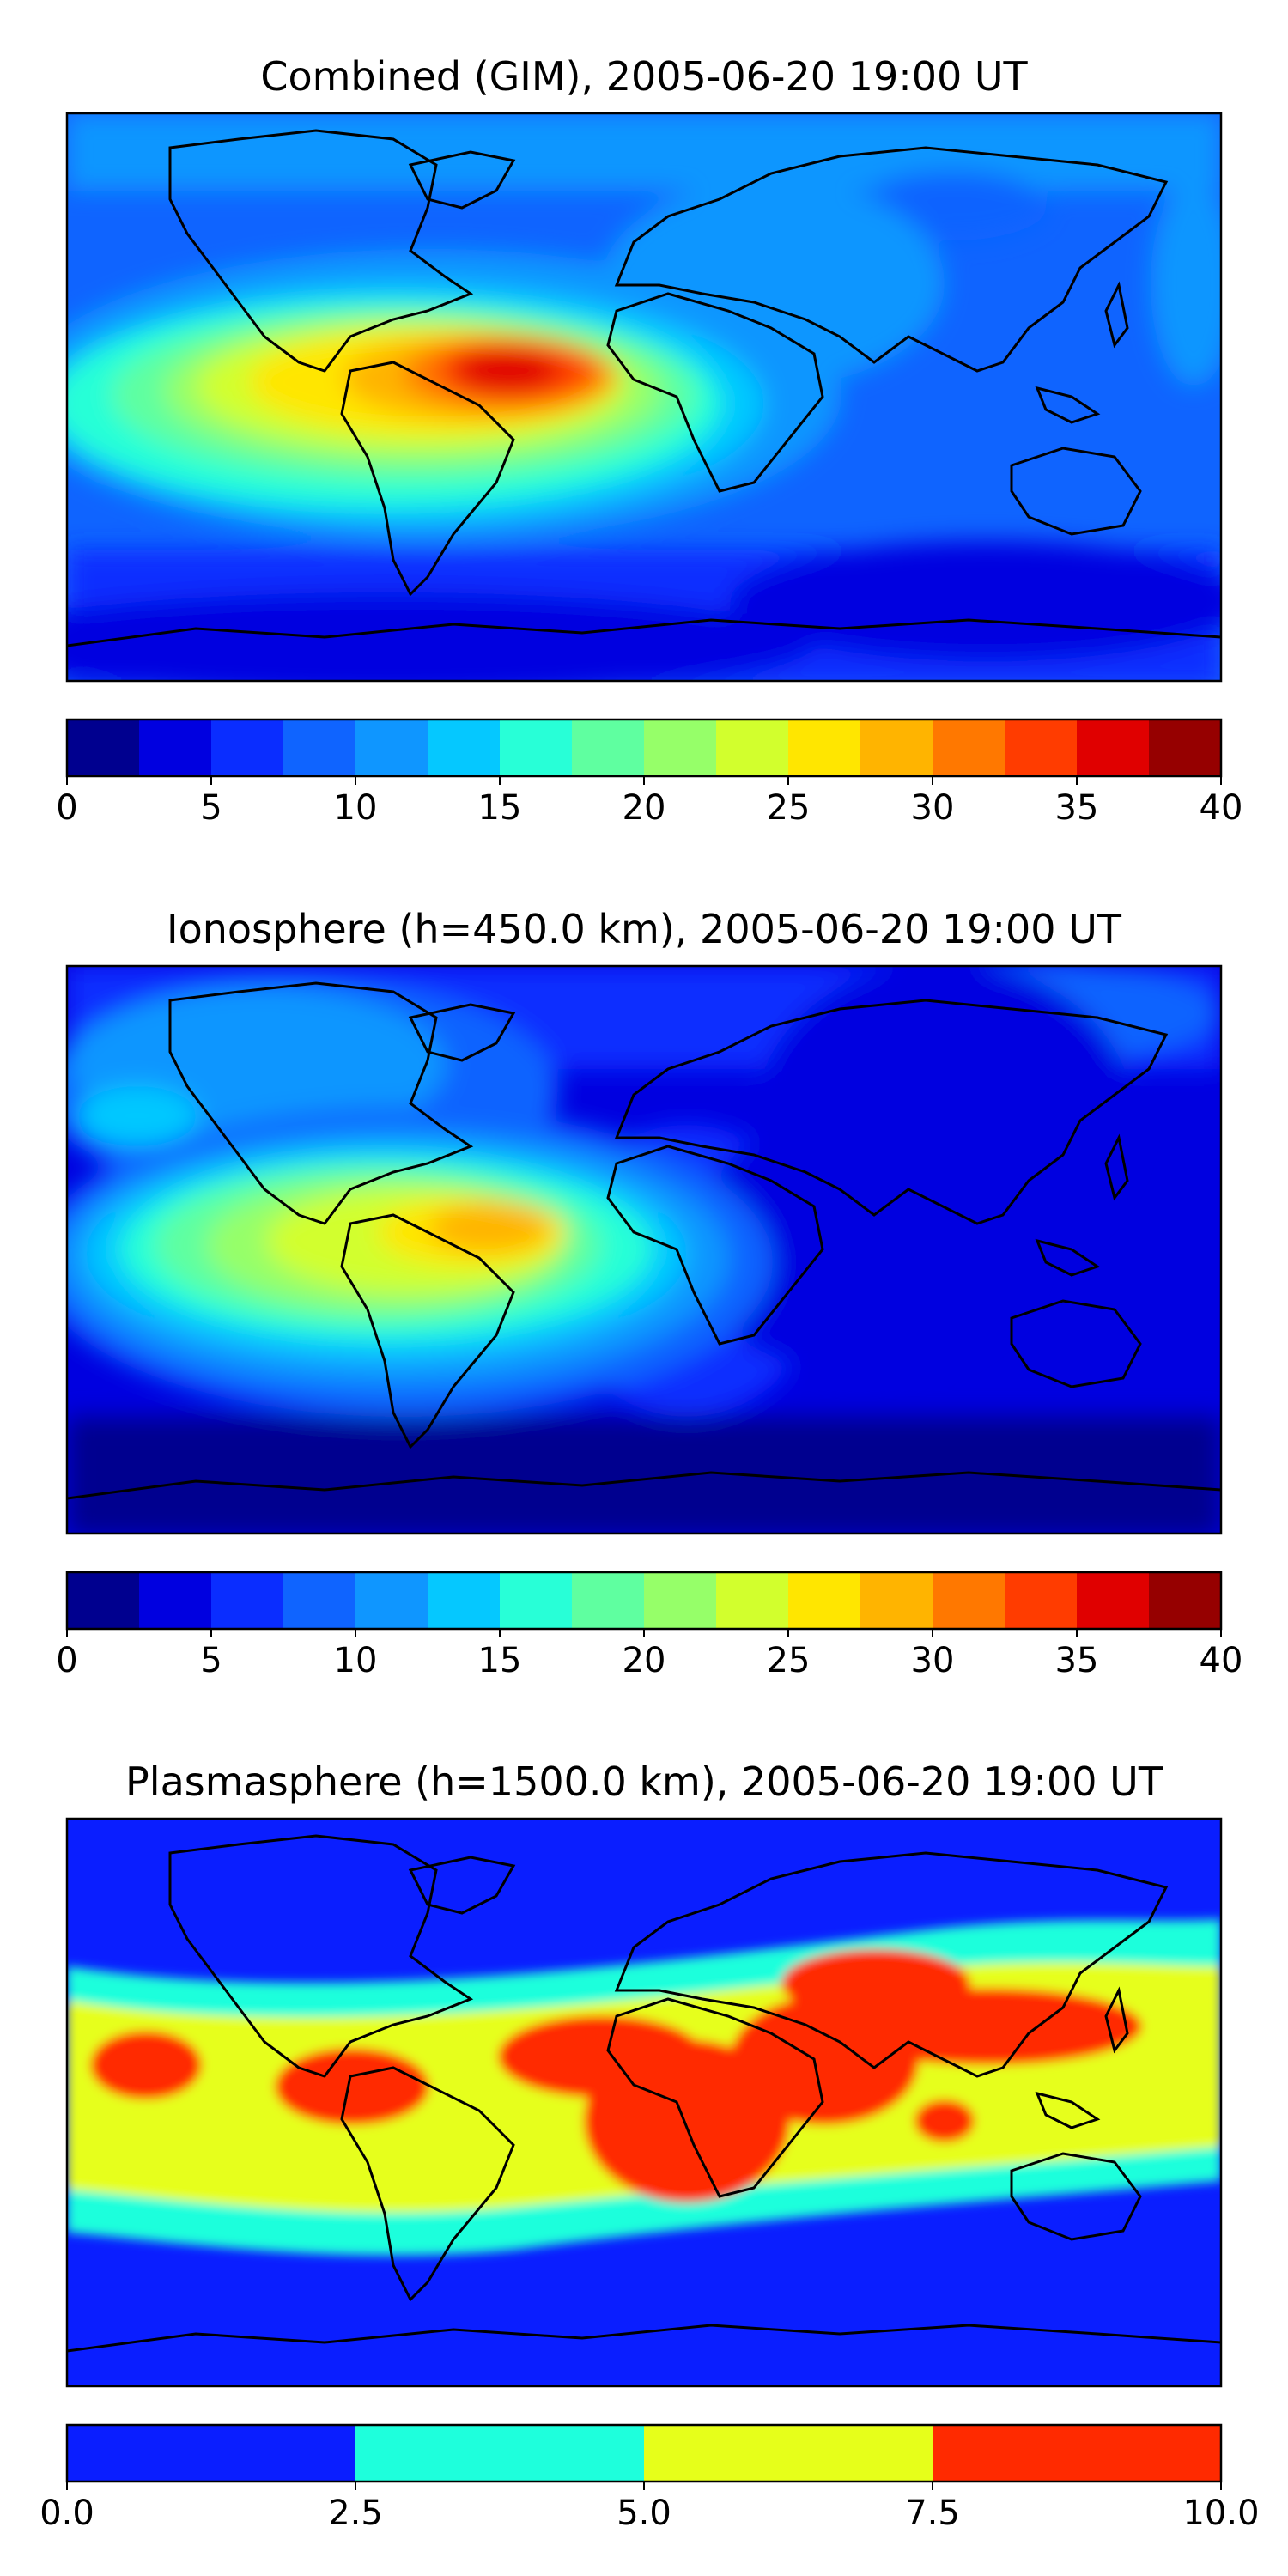 The image size is (1288, 2576). Describe the element at coordinates (932, 2514) in the screenshot. I see `colorbar-tick-label: 7.5` at that location.